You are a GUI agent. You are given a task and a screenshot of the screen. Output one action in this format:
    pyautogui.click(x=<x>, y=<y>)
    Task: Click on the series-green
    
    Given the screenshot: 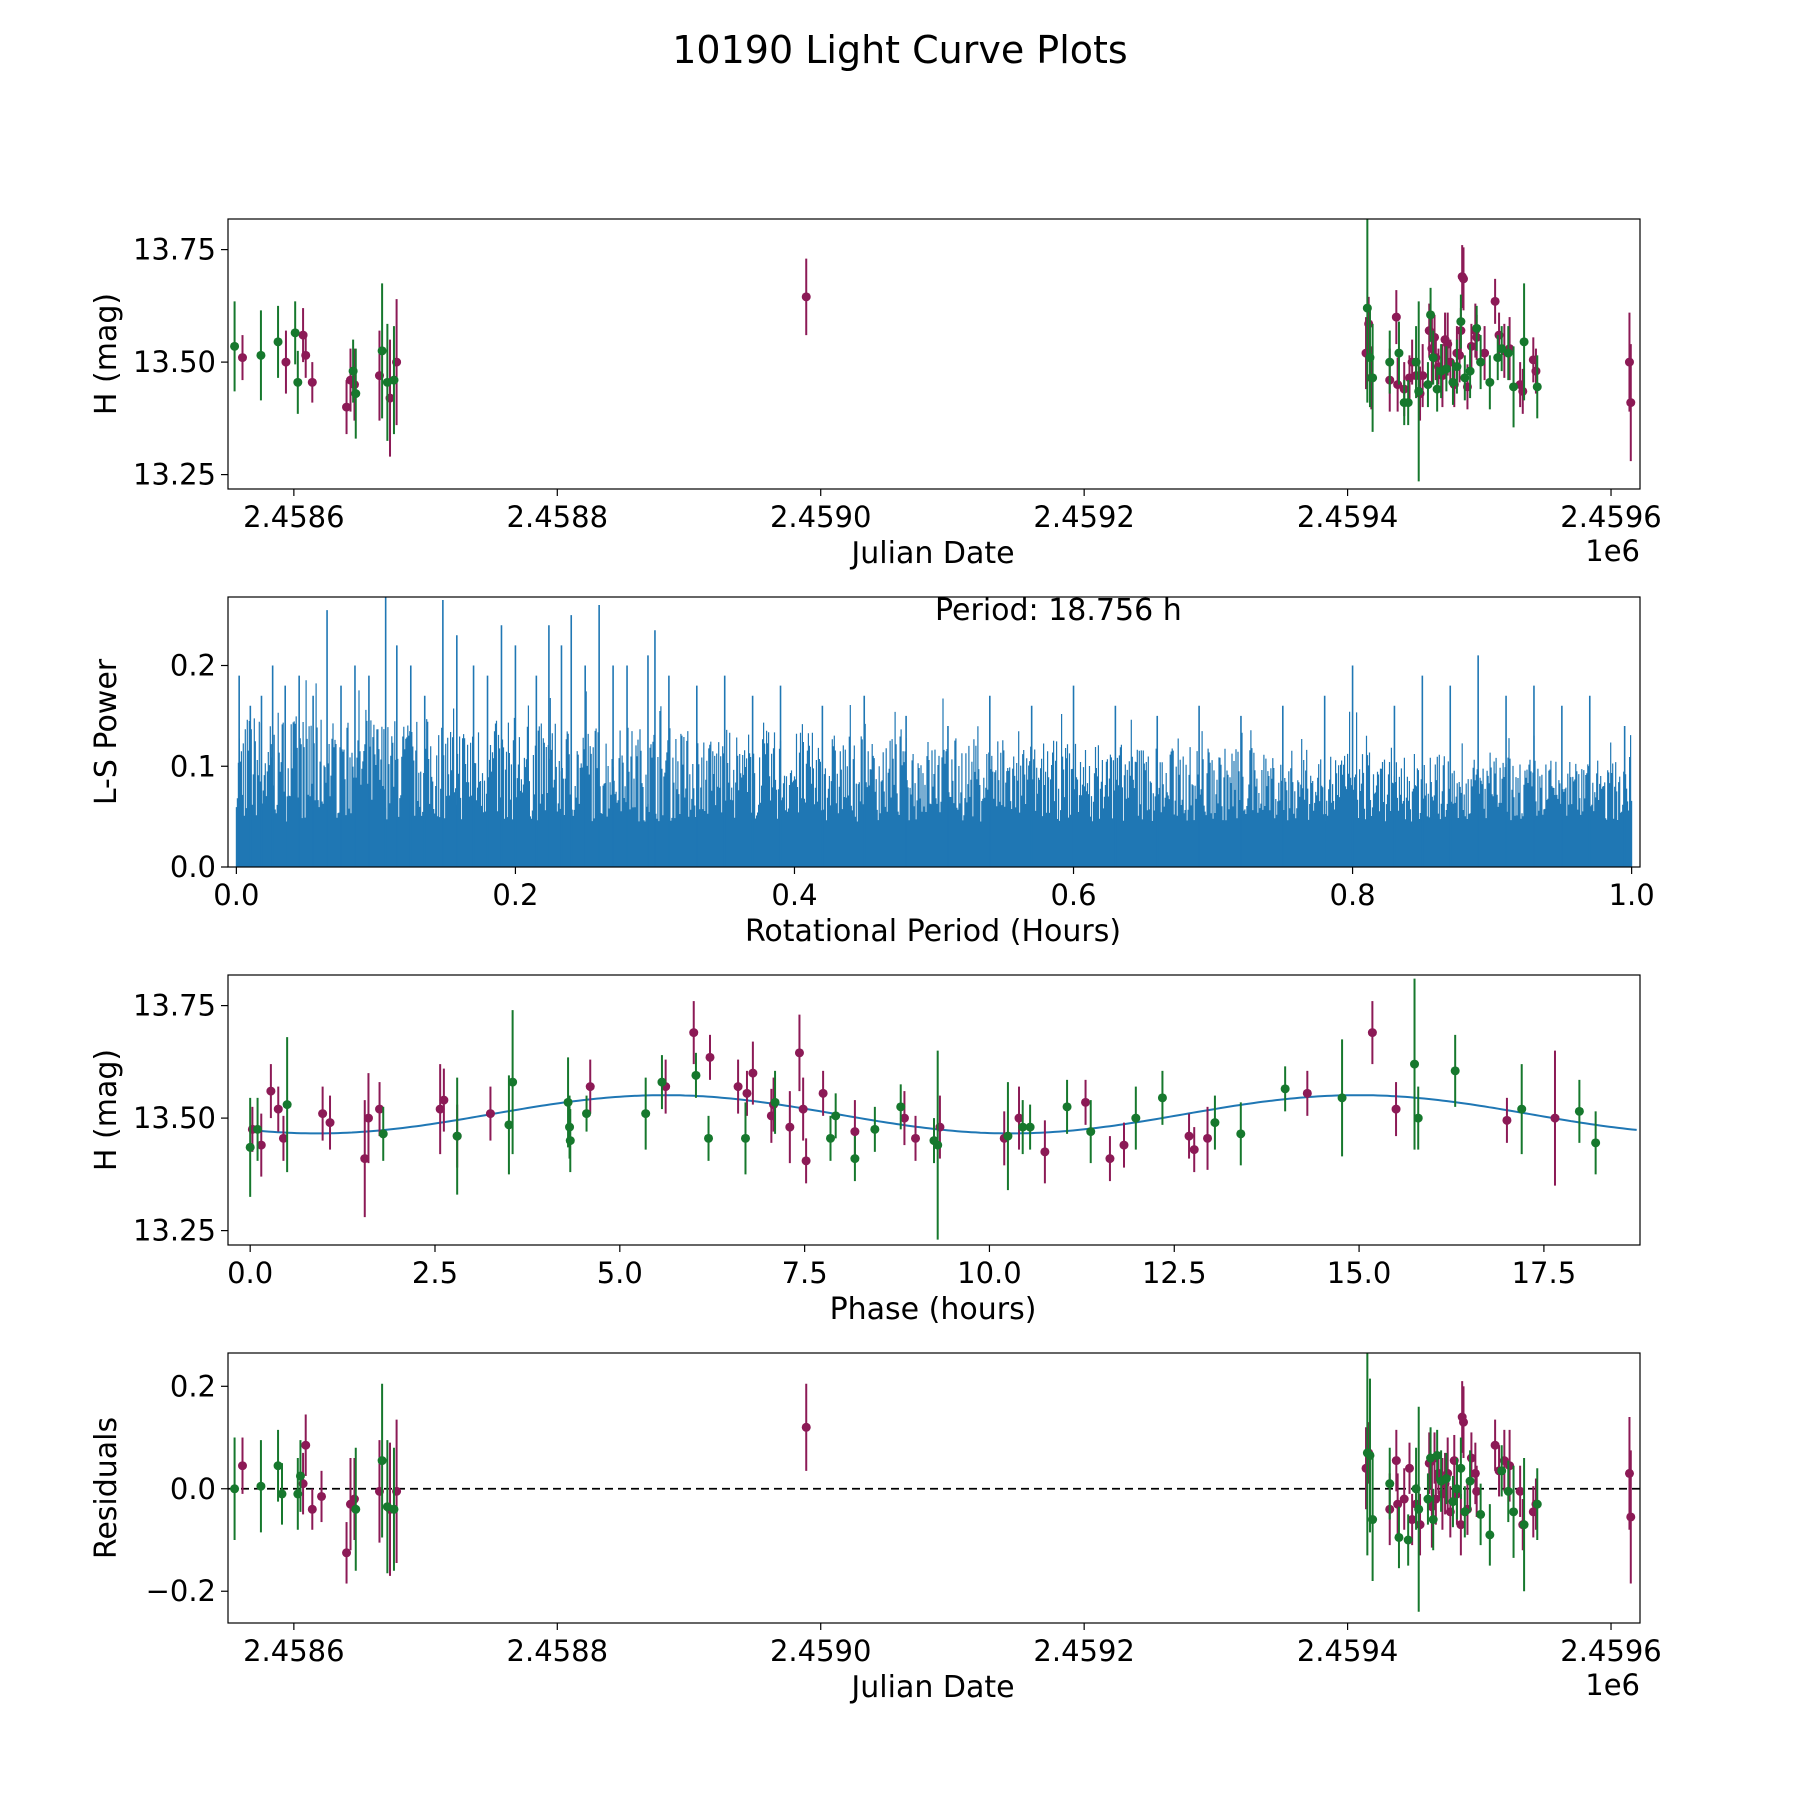 What is the action you would take?
    pyautogui.click(x=923, y=1109)
    